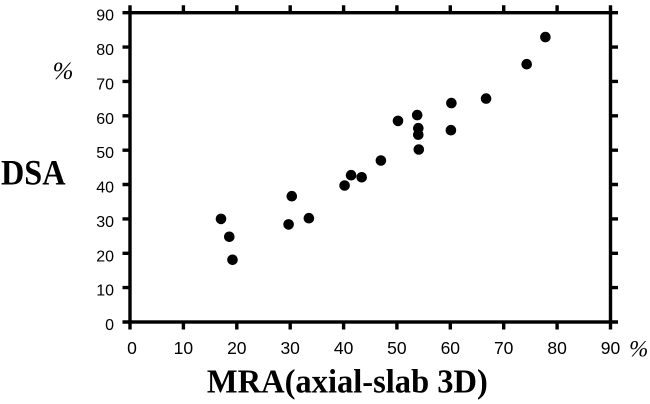 The height and width of the screenshot is (404, 650). What do you see at coordinates (347, 382) in the screenshot?
I see `svg-text: MRA(axial-slab 3D)` at bounding box center [347, 382].